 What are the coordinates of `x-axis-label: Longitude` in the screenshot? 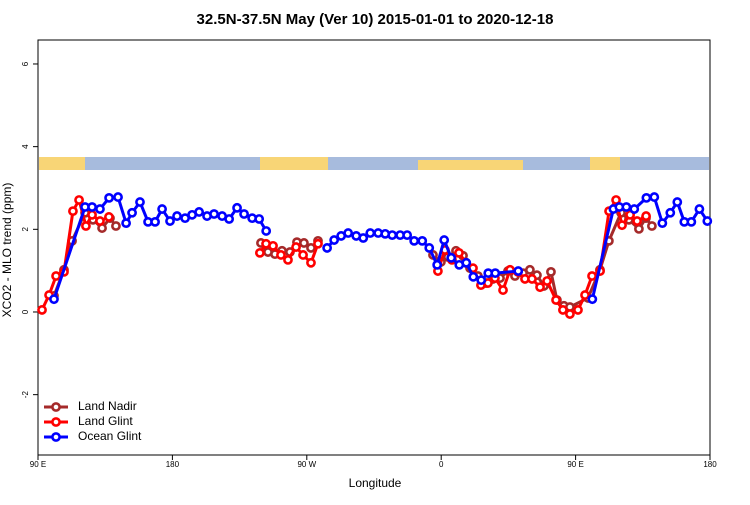 It's located at (375, 483).